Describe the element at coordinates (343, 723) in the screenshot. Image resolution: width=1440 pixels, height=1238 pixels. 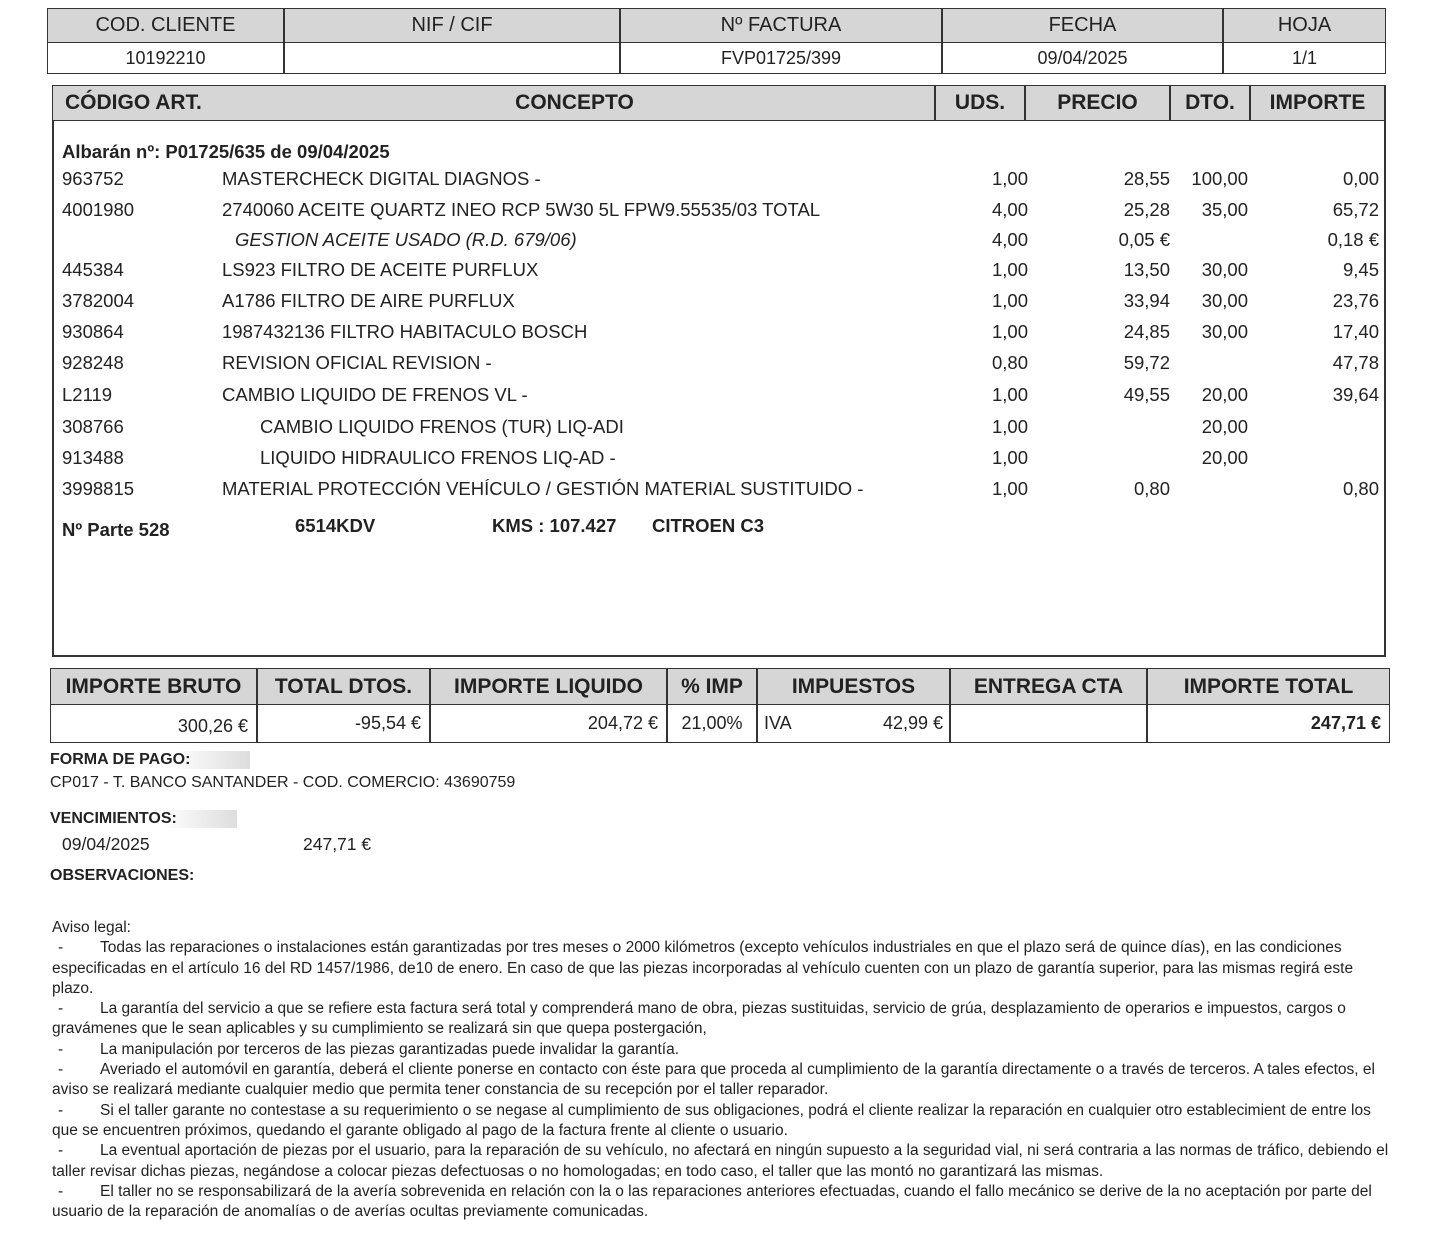
I see `totals-dtos: -95,54 €` at that location.